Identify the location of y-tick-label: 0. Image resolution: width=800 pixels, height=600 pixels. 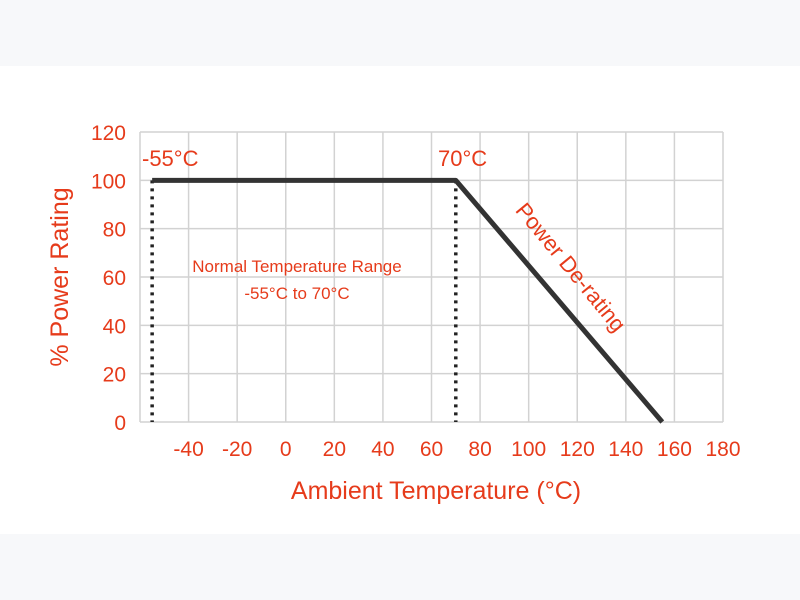
(120, 423).